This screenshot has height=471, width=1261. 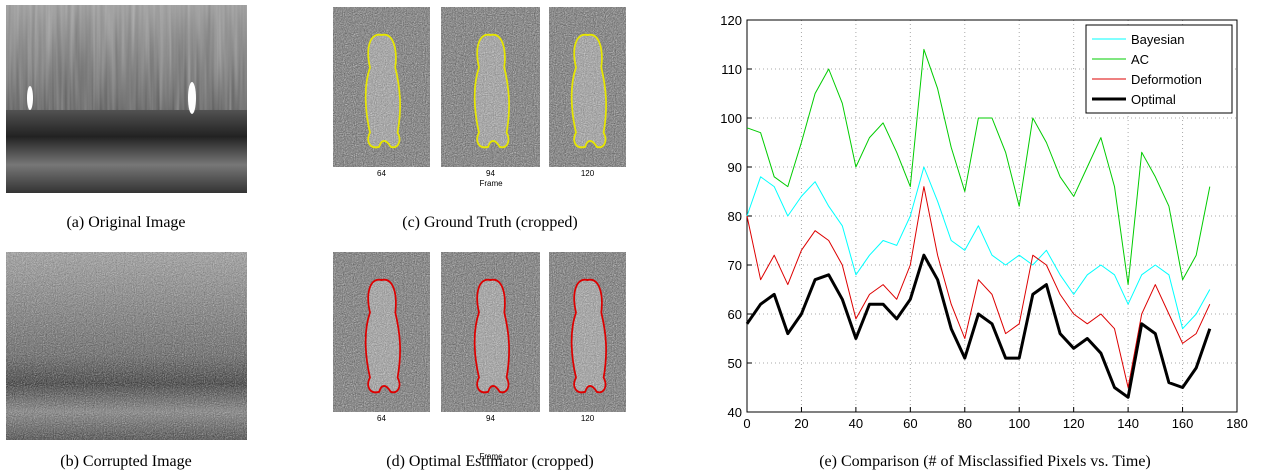 What do you see at coordinates (126, 461) in the screenshot?
I see `caption: (b) Corrupted Image` at bounding box center [126, 461].